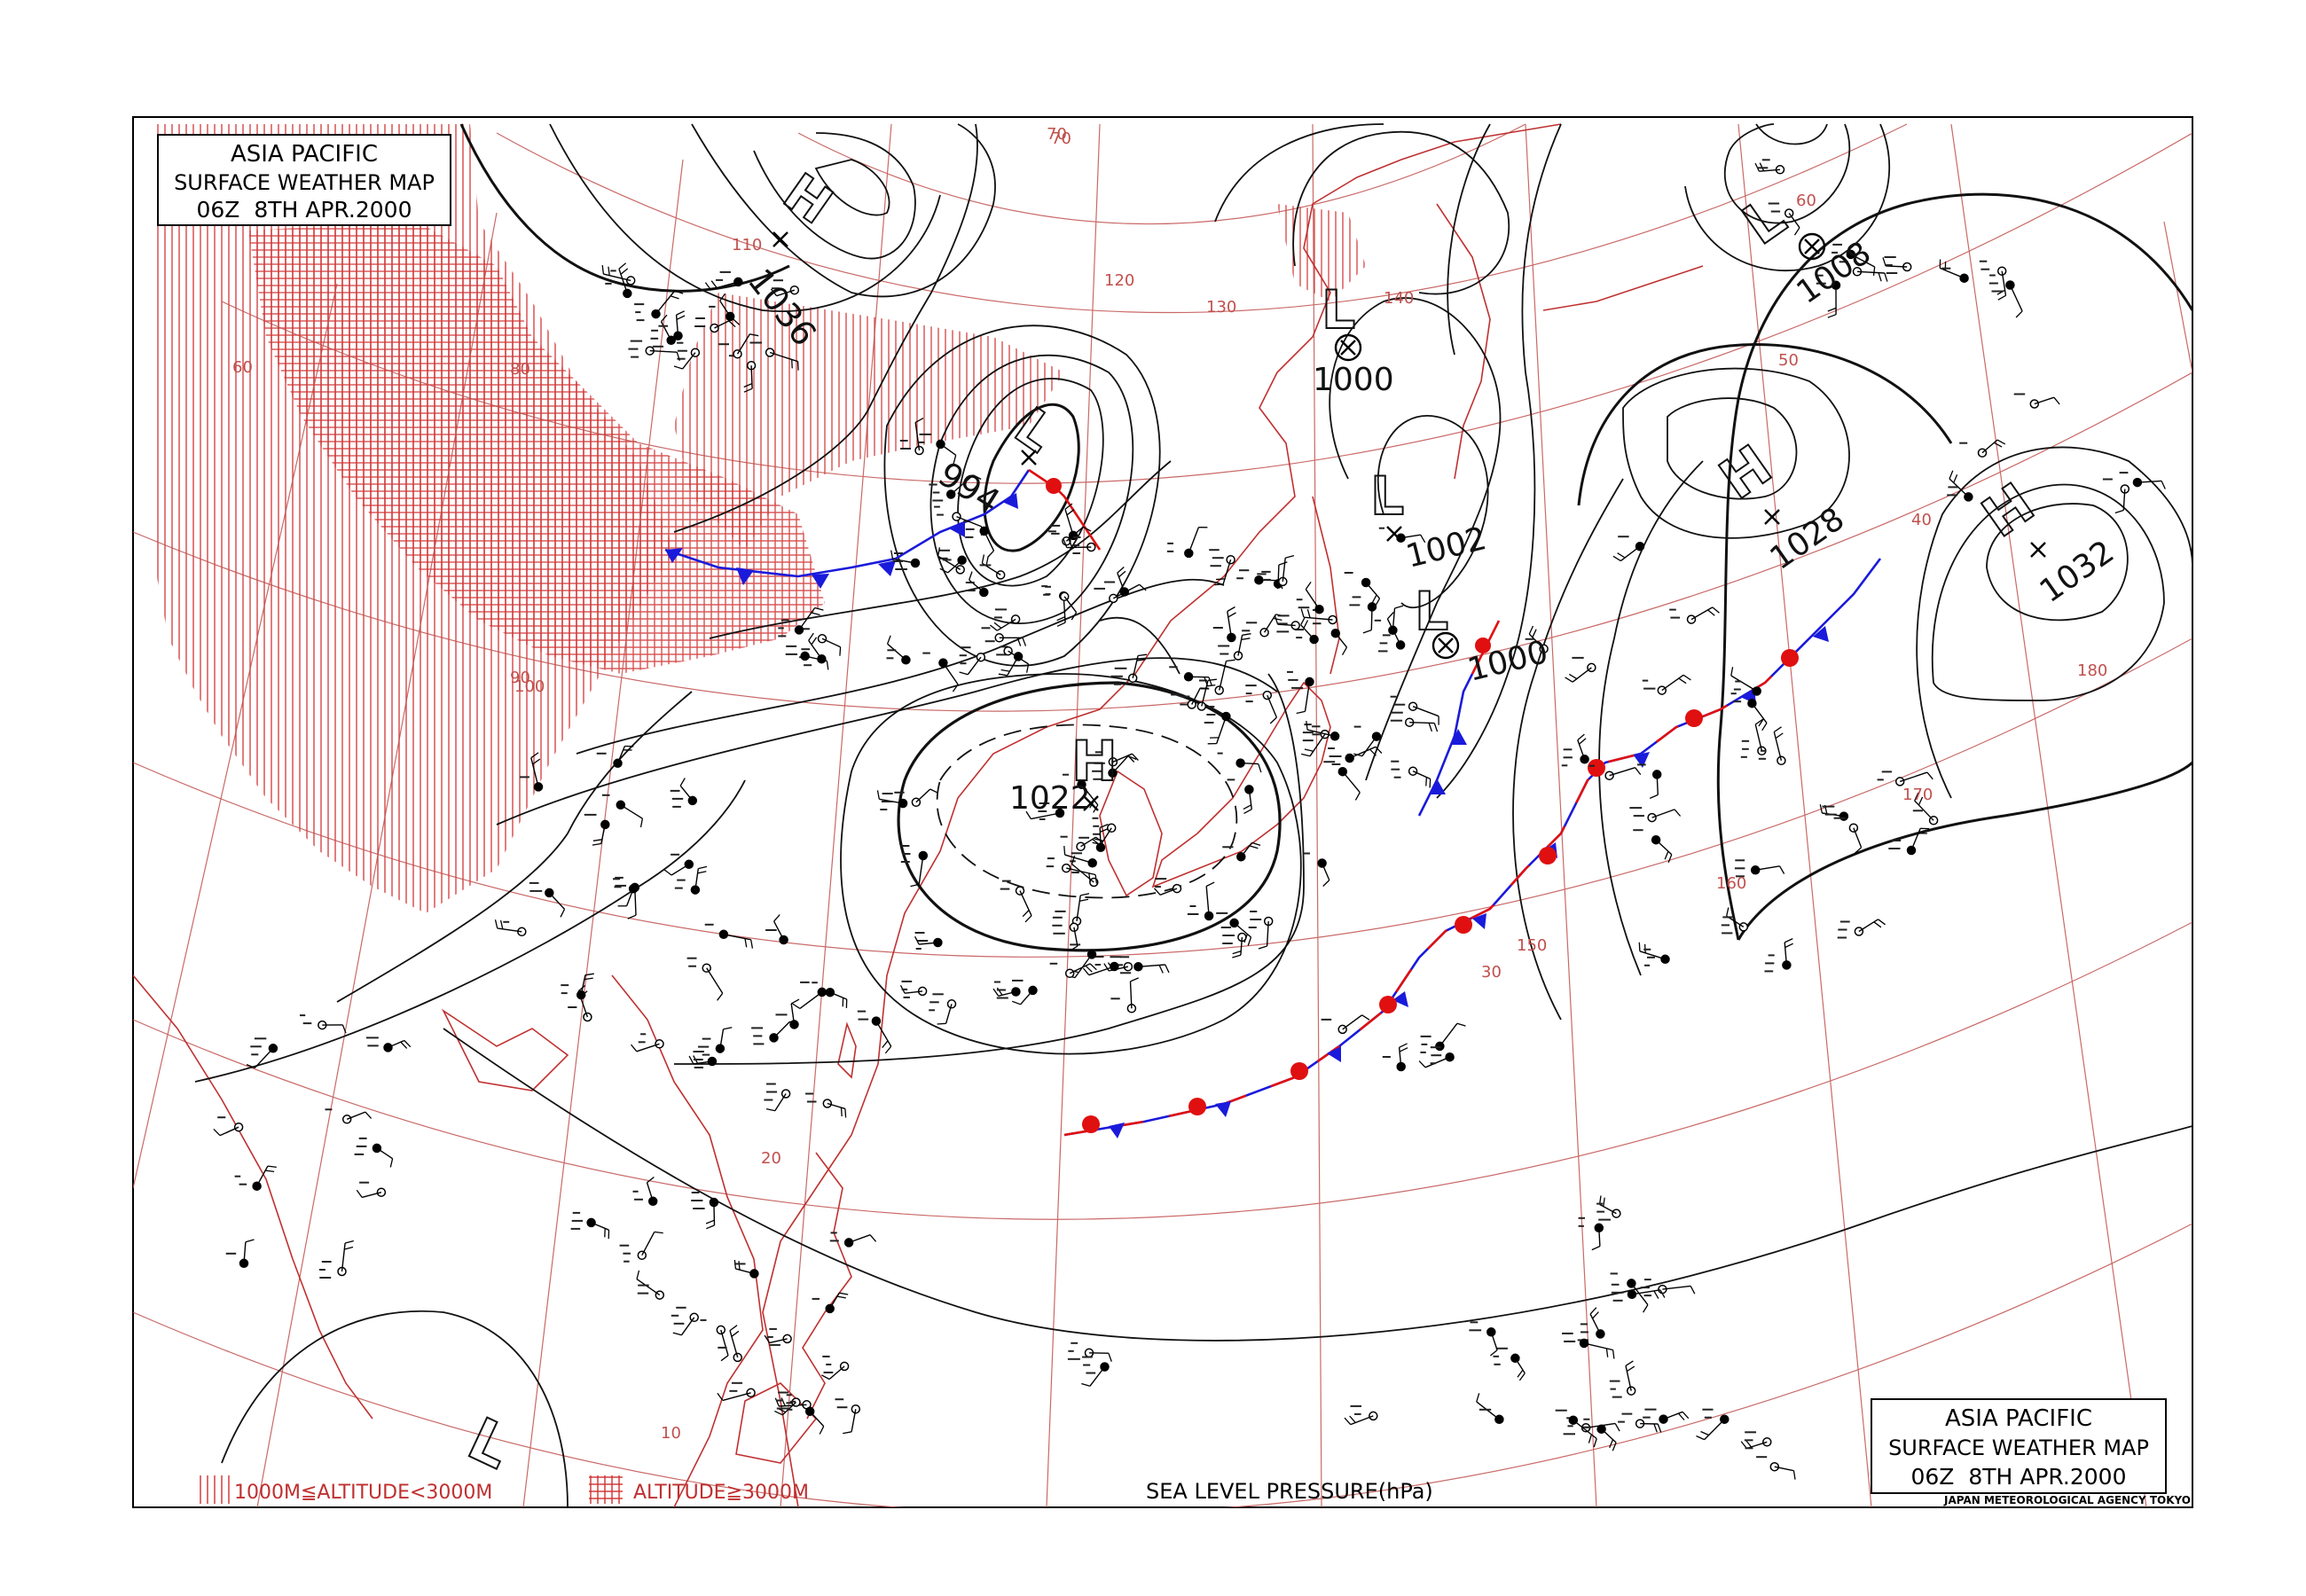 Image resolution: width=2306 pixels, height=1596 pixels. Describe the element at coordinates (214, 1490) in the screenshot. I see `legend-mid-swatch` at that location.